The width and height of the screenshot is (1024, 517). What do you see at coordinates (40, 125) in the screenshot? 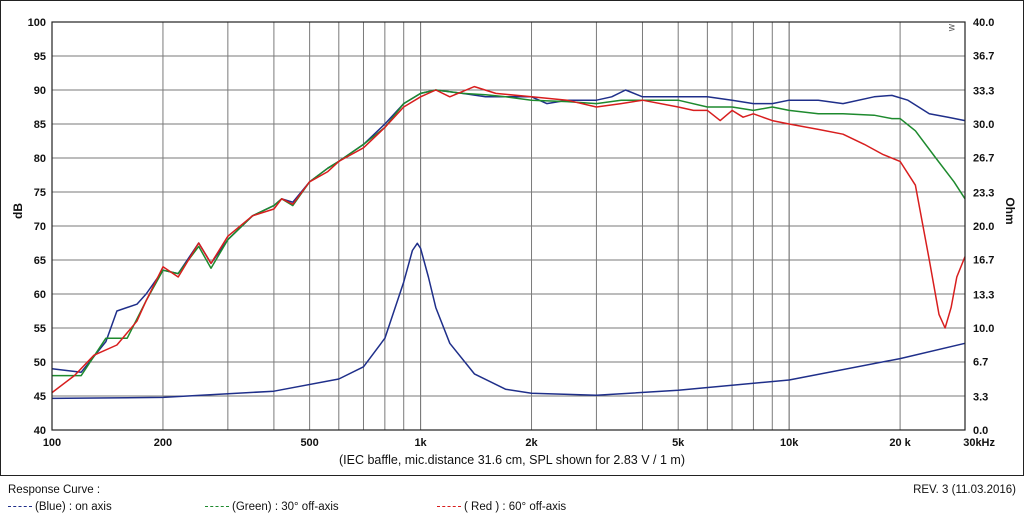
I see `y-tick-label: 85` at bounding box center [40, 125].